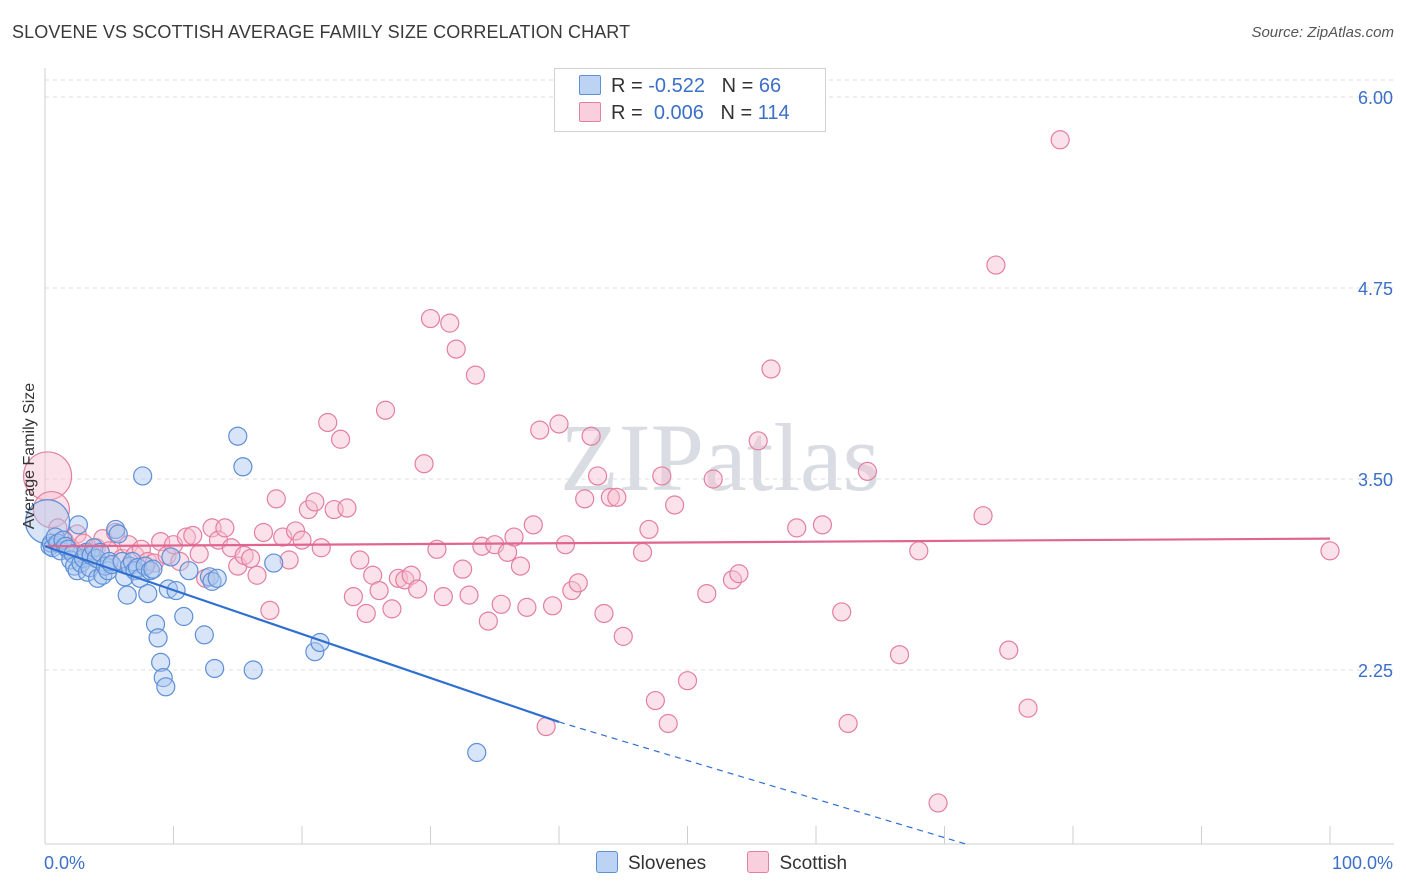 This screenshot has height=892, width=1406. I want to click on y-tick-label: 4.75, so click(1375, 289).